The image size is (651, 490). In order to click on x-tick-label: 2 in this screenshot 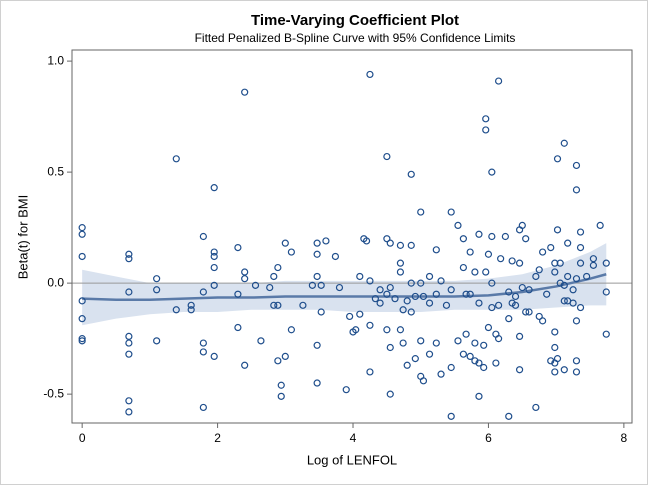, I will do `click(217, 438)`.